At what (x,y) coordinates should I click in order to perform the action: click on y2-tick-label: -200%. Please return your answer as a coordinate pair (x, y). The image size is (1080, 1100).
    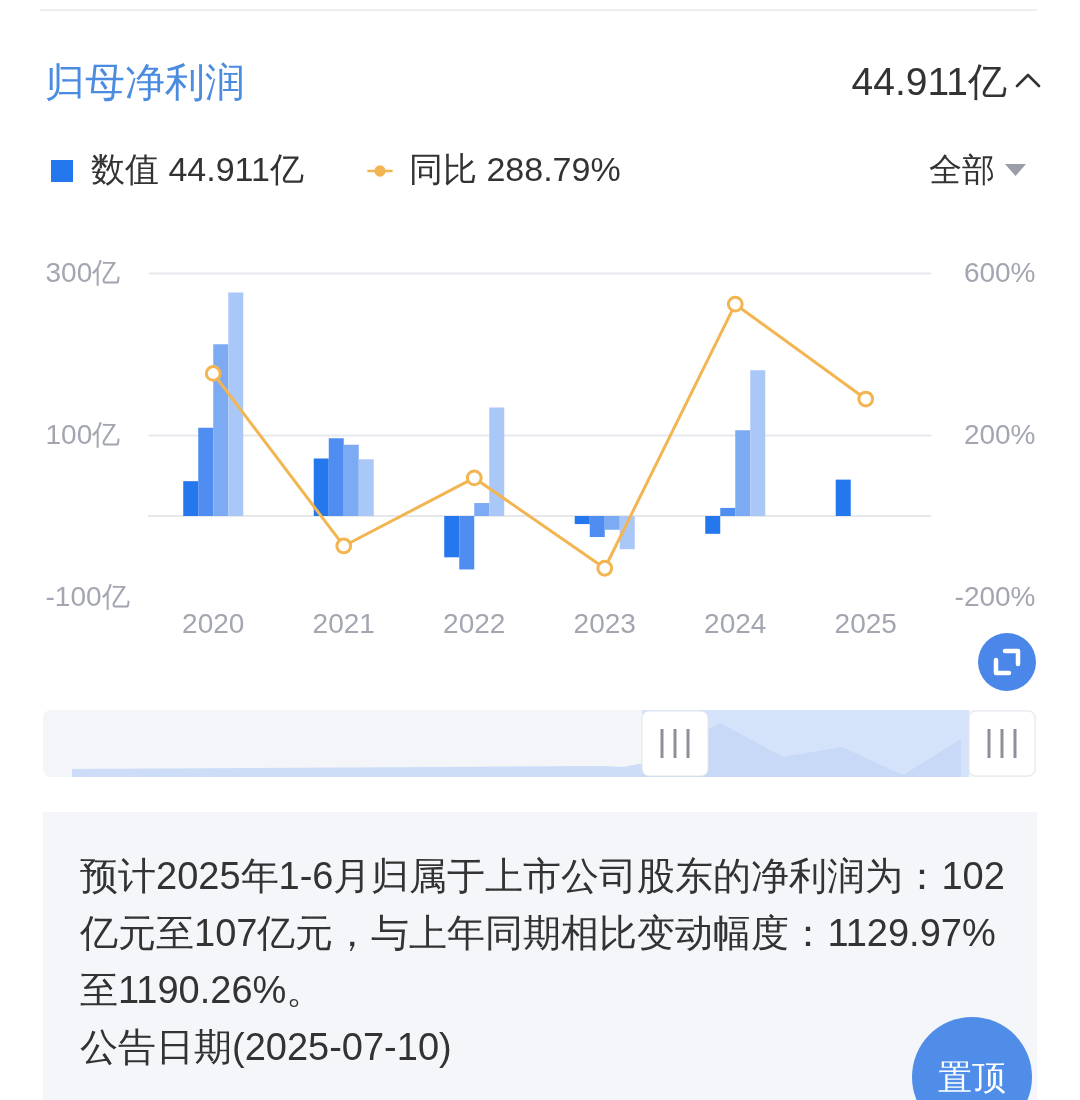
    Looking at the image, I should click on (995, 596).